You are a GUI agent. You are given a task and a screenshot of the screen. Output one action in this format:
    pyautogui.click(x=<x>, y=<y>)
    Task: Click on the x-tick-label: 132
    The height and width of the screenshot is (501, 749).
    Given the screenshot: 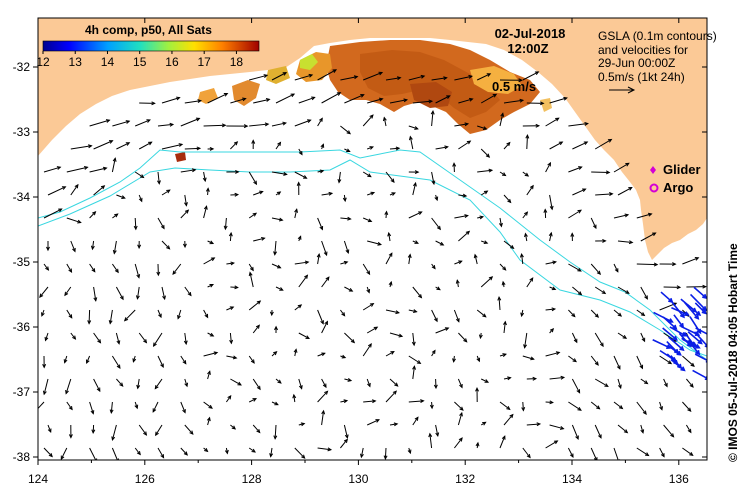 What is the action you would take?
    pyautogui.click(x=465, y=479)
    